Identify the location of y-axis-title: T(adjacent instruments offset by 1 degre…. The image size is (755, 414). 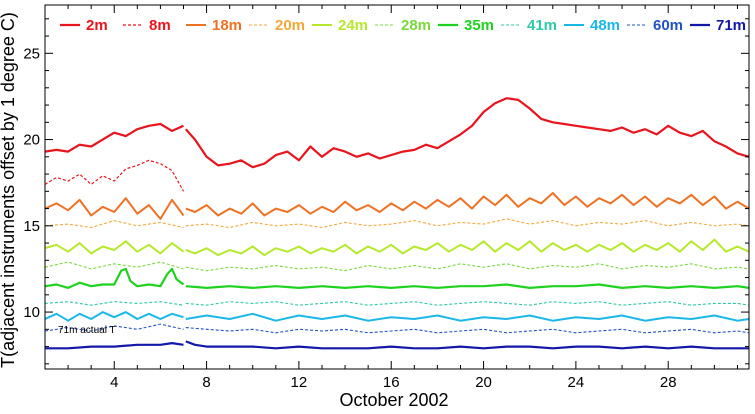
(9, 190).